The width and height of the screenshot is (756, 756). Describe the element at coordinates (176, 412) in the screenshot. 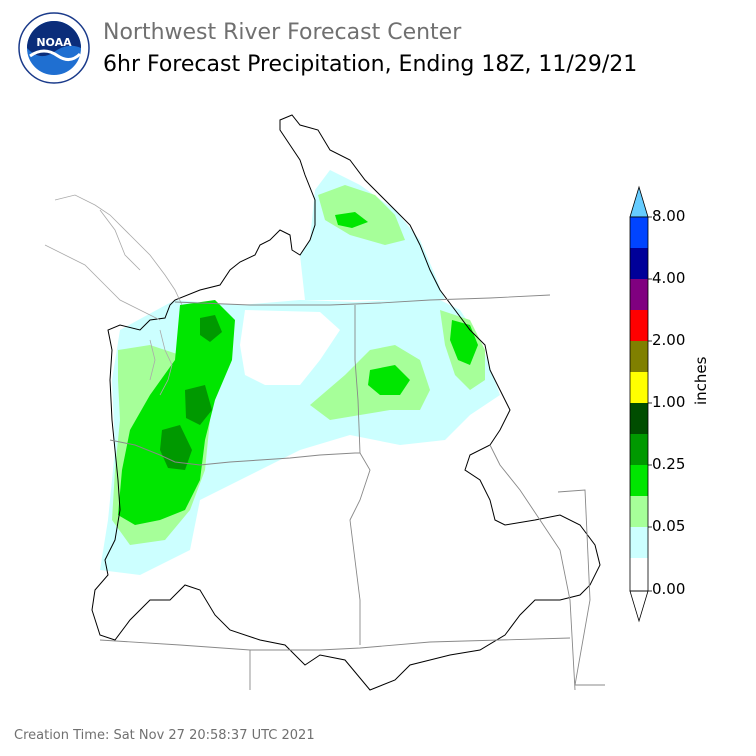

I see `green-cascades` at that location.